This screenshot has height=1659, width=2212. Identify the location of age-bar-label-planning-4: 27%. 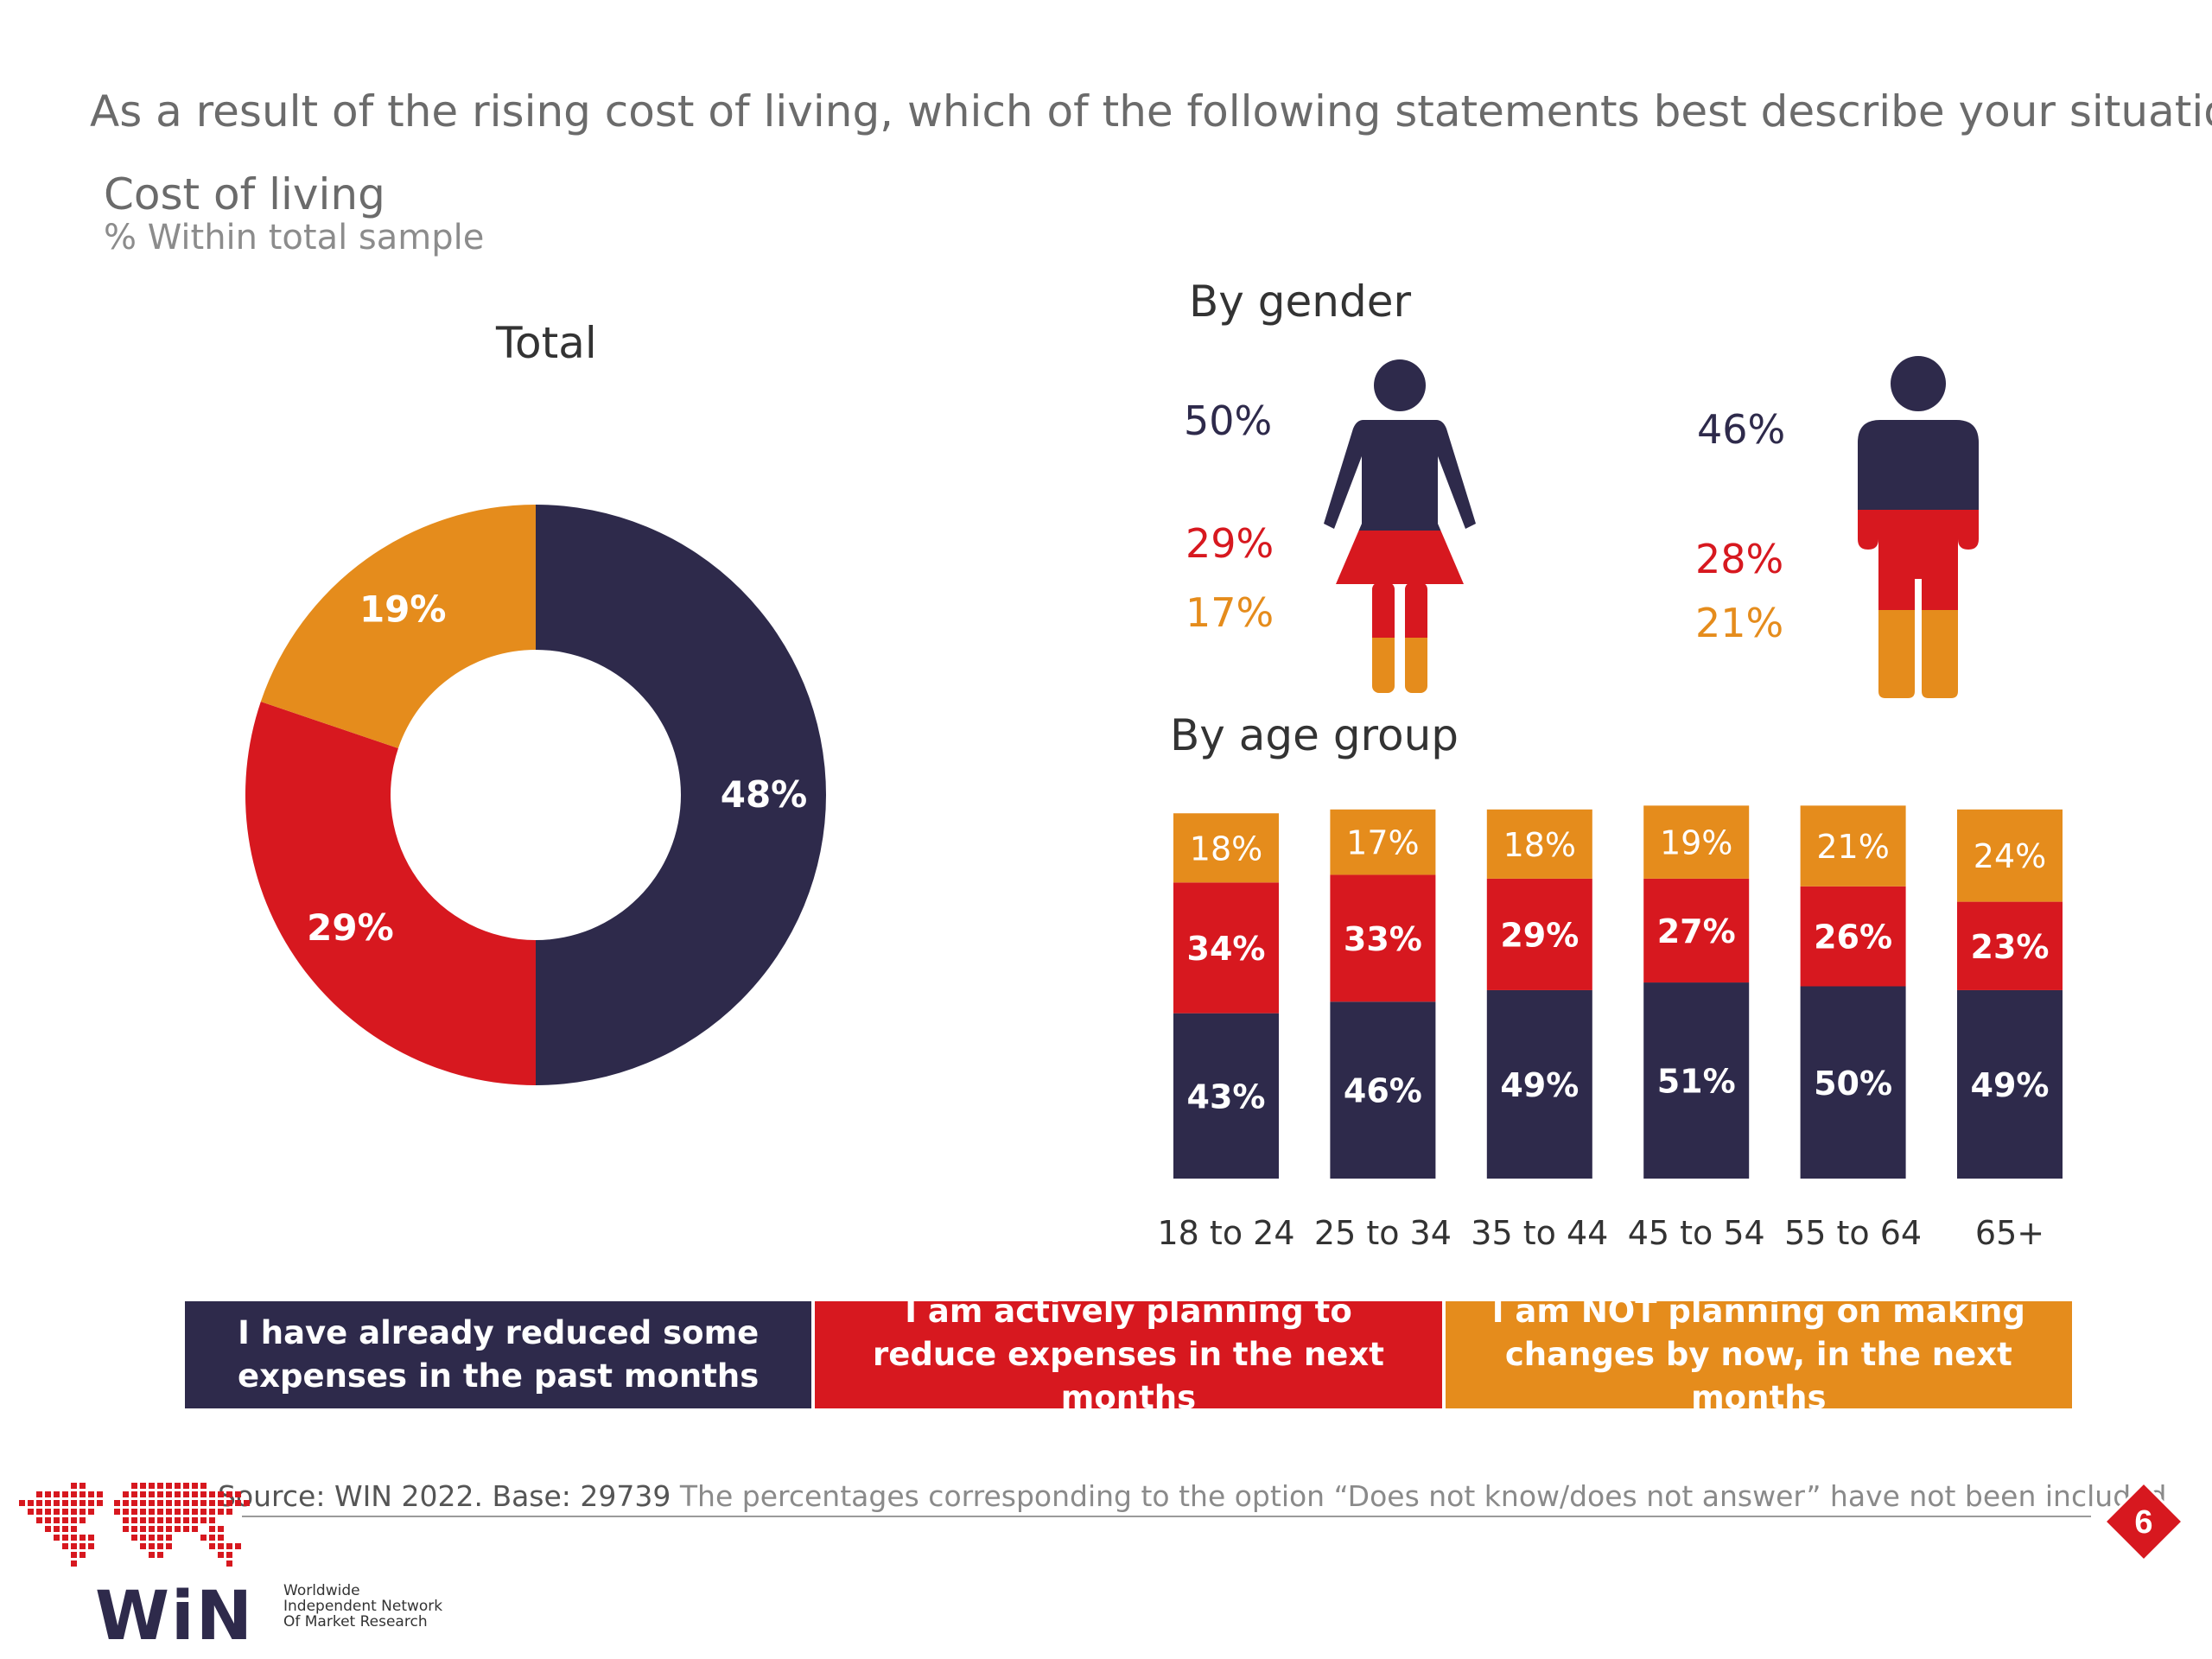
(1696, 931).